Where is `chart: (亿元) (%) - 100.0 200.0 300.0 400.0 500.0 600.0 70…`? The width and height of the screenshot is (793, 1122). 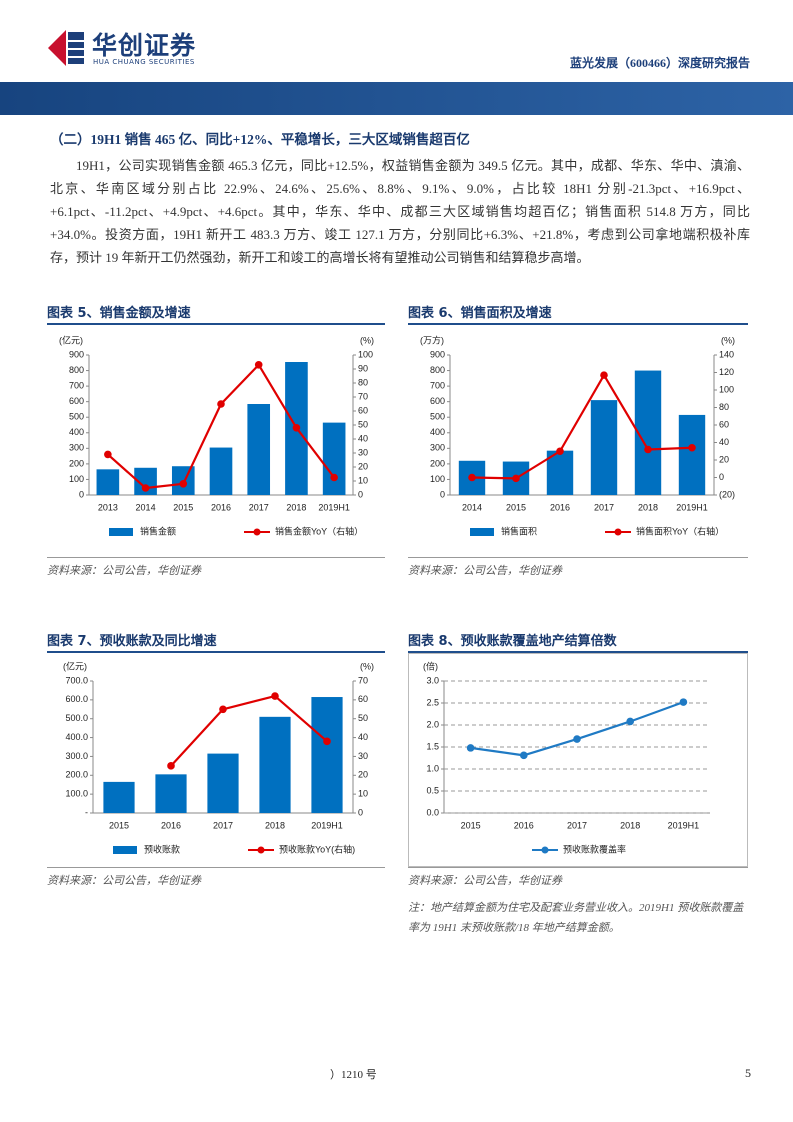
chart: (亿元) (%) - 100.0 200.0 300.0 400.0 500.0 600.0 70… is located at coordinates (218, 757).